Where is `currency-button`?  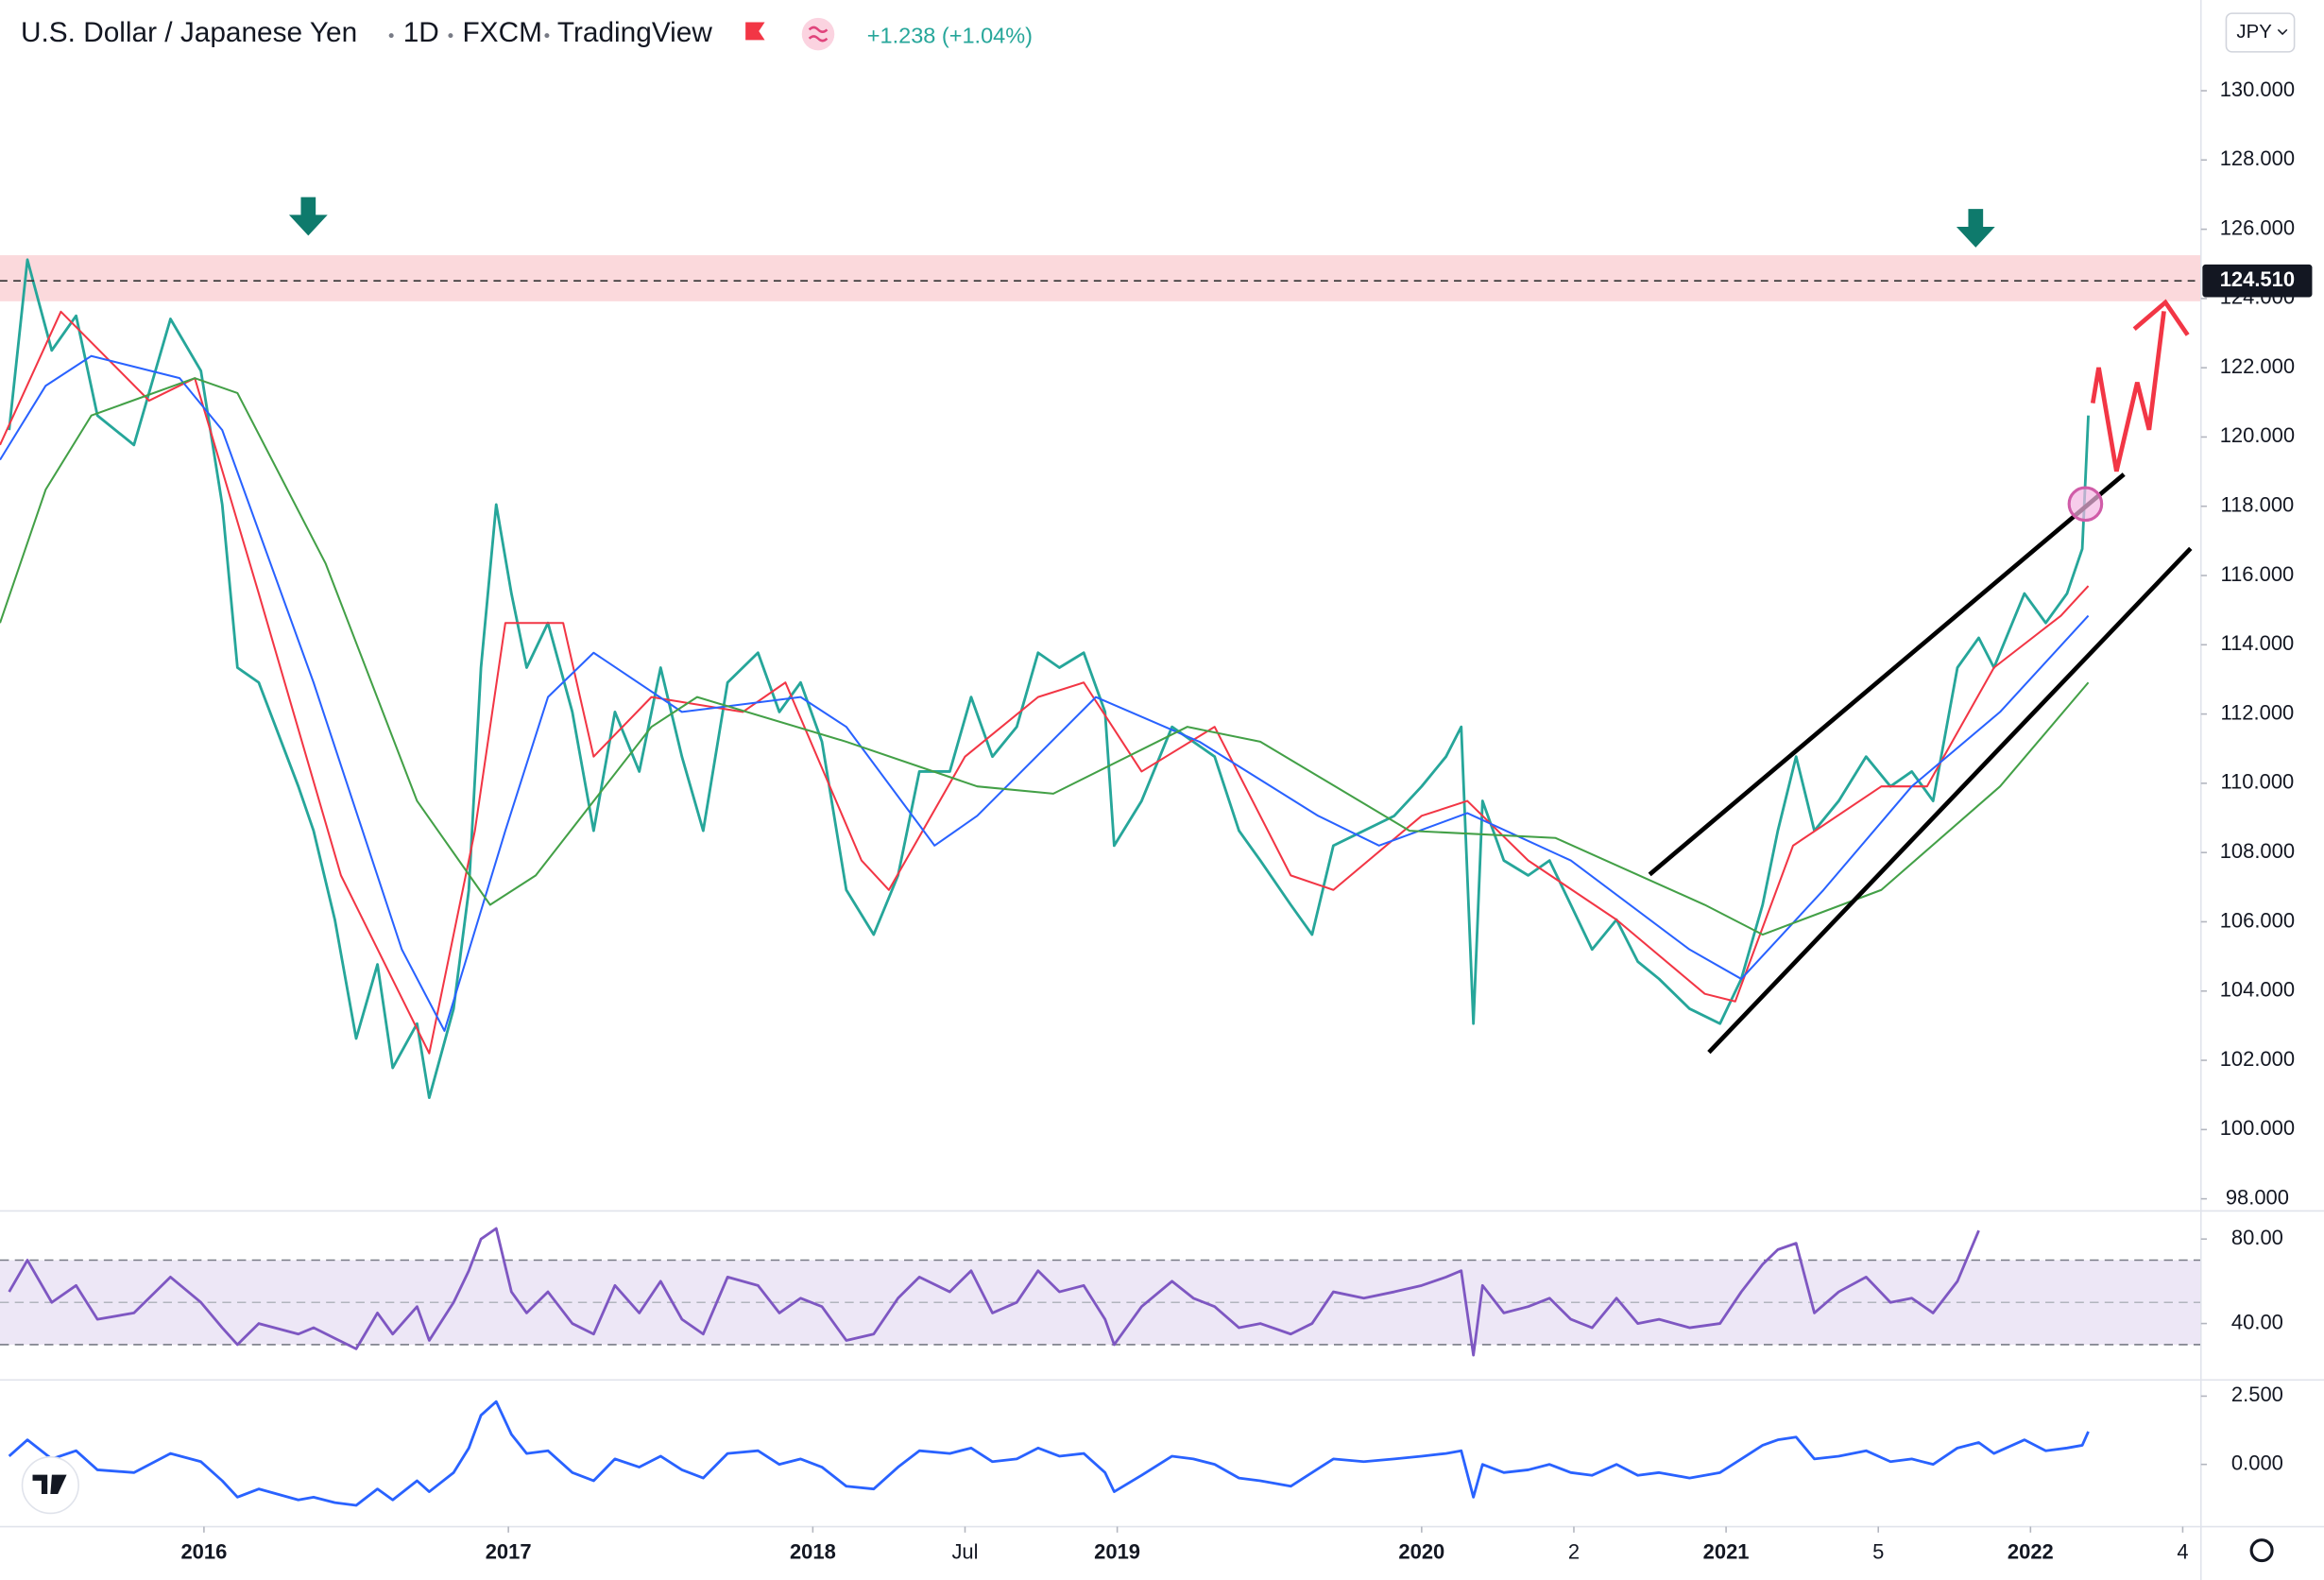
currency-button is located at coordinates (2260, 32).